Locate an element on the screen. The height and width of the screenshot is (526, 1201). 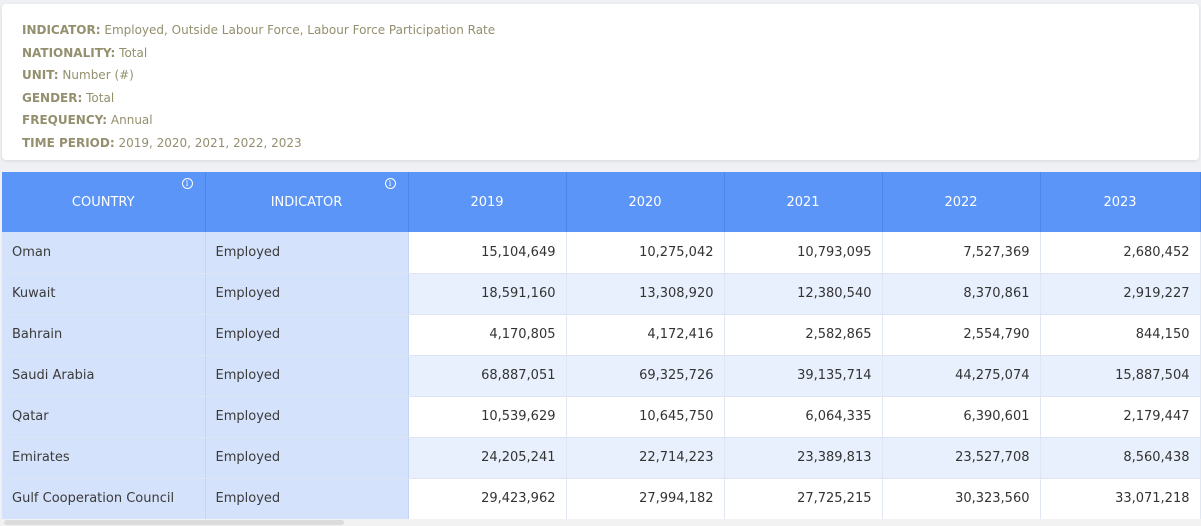
meta-key: NATIONALITY: is located at coordinates (69, 52).